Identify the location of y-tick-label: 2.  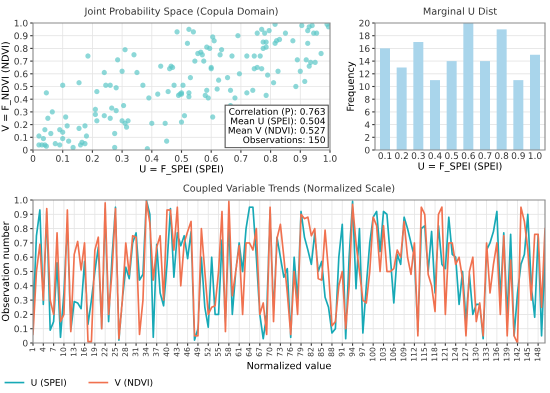
(367, 137).